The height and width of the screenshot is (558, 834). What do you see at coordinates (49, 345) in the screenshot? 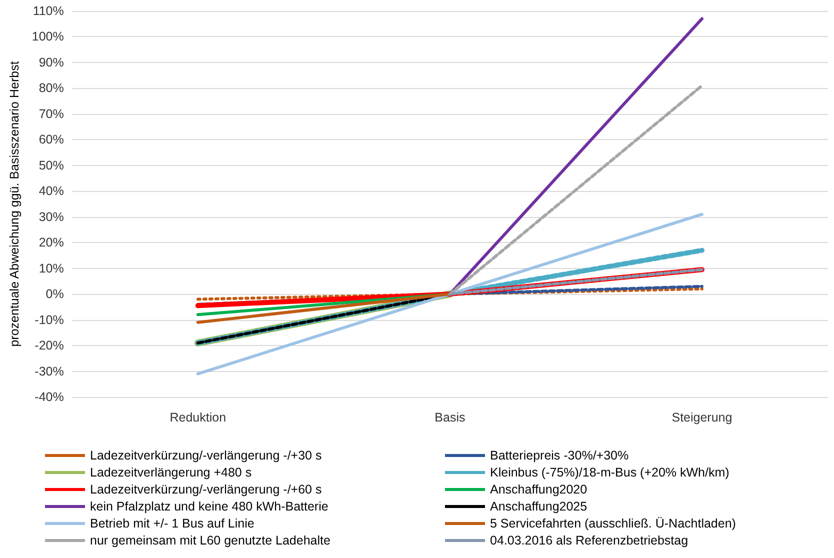
I see `y-tick-label: -20%` at bounding box center [49, 345].